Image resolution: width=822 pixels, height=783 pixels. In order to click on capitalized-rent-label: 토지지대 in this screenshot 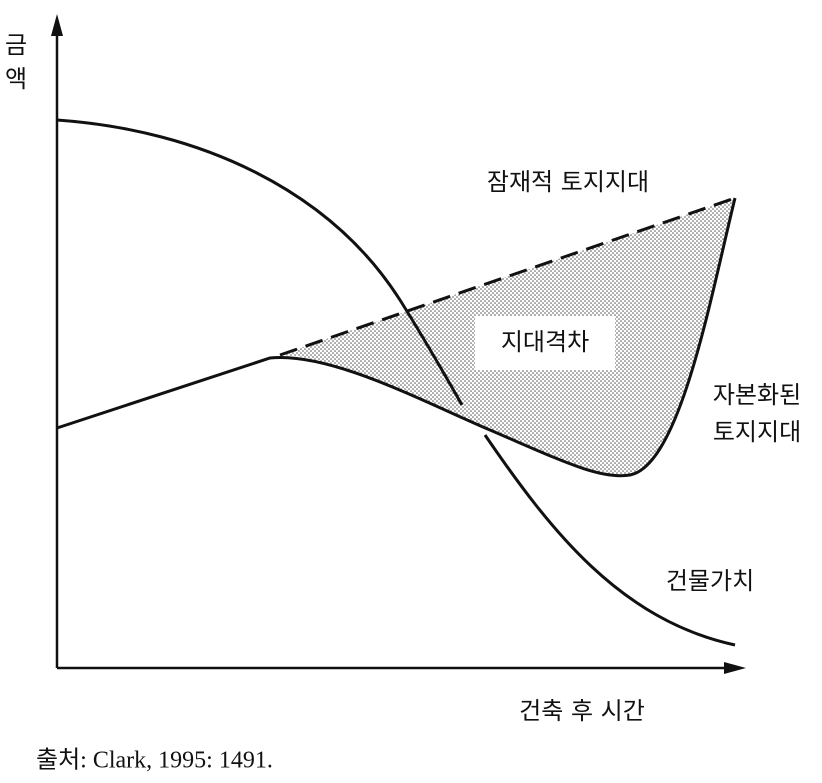, I will do `click(757, 432)`.